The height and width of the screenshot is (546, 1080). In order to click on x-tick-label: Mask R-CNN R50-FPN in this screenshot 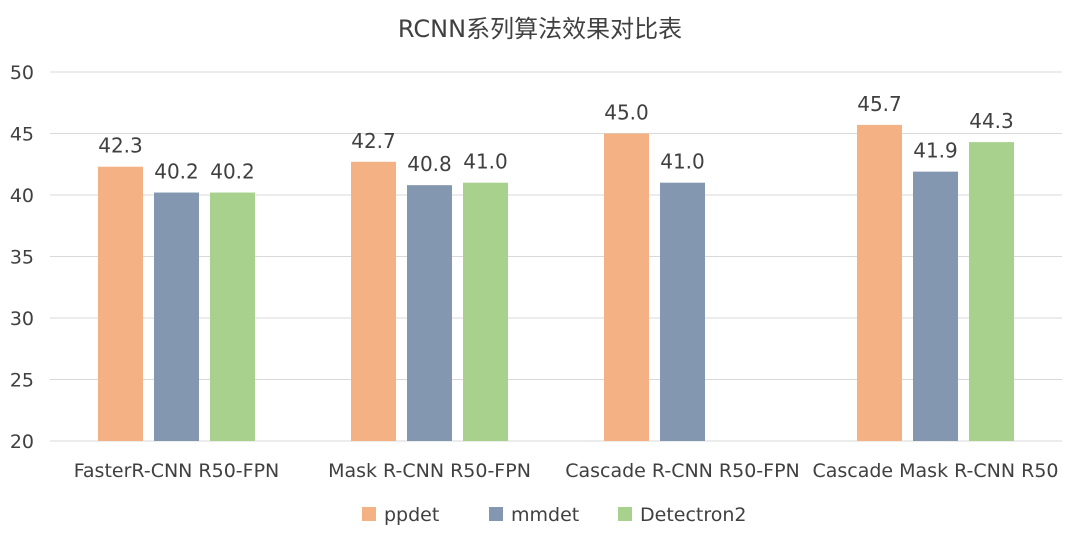, I will do `click(429, 471)`.